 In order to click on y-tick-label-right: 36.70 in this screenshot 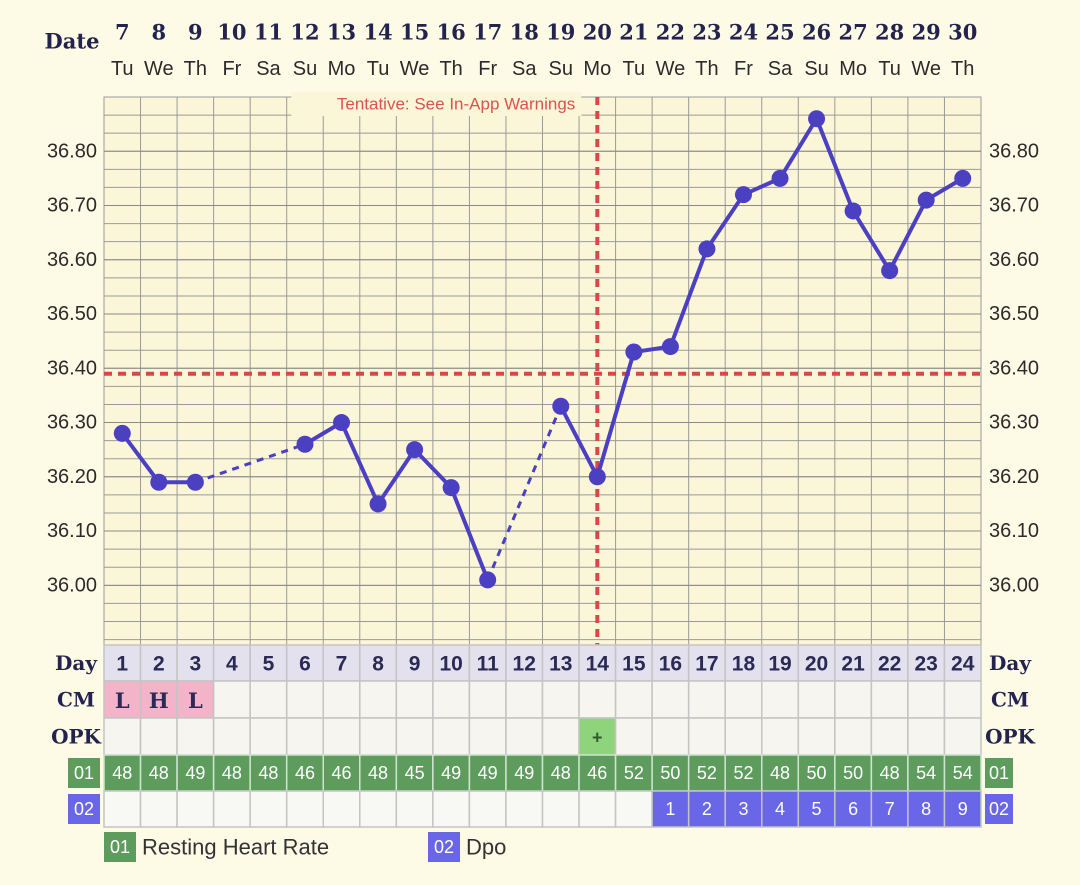, I will do `click(1014, 206)`.